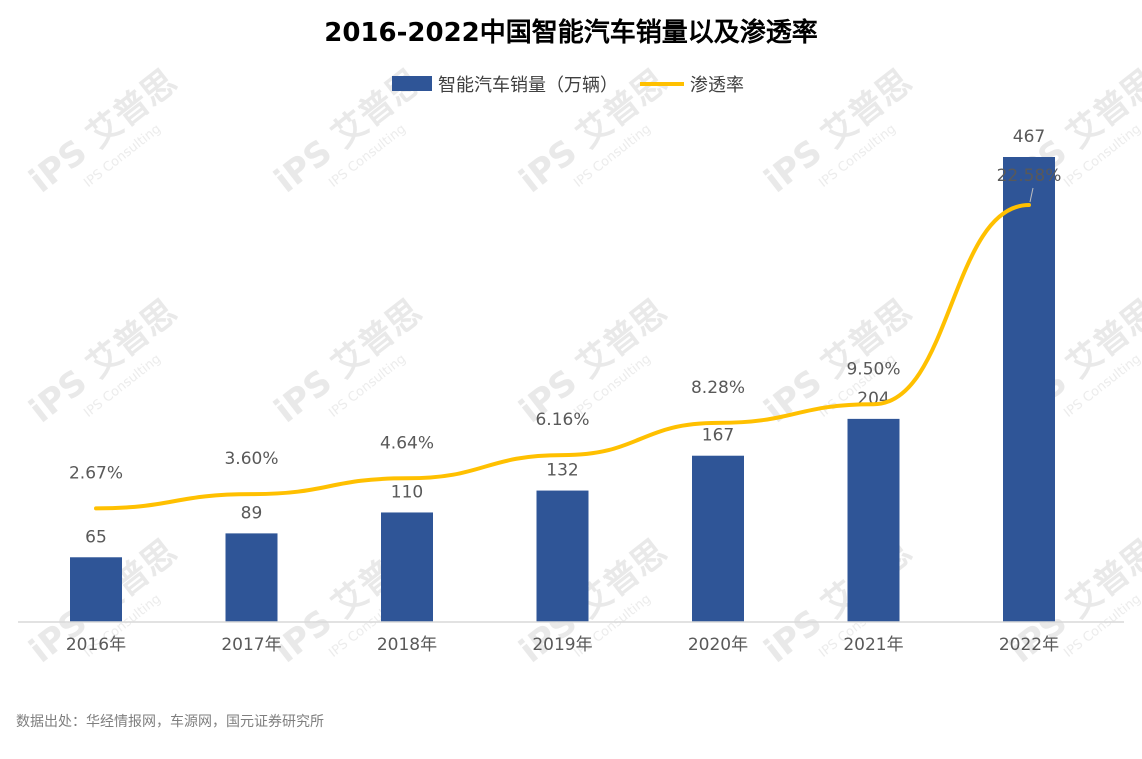  What do you see at coordinates (96, 537) in the screenshot?
I see `bar-data-label: 65` at bounding box center [96, 537].